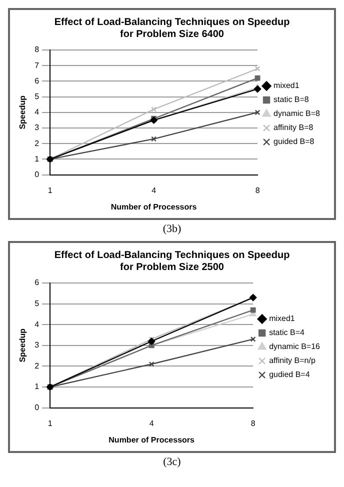  Describe the element at coordinates (172, 28) in the screenshot. I see `chart-title: Effect of Load-Balancing Techniques on Speedup for Problem Size 6400` at that location.